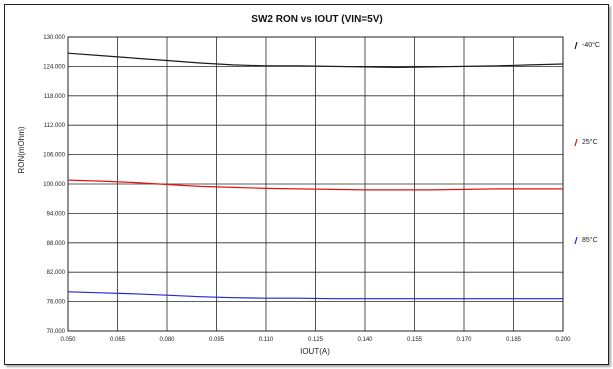 Image resolution: width=613 pixels, height=369 pixels. I want to click on legend: -40°C 25°C 85°C, so click(587, 143).